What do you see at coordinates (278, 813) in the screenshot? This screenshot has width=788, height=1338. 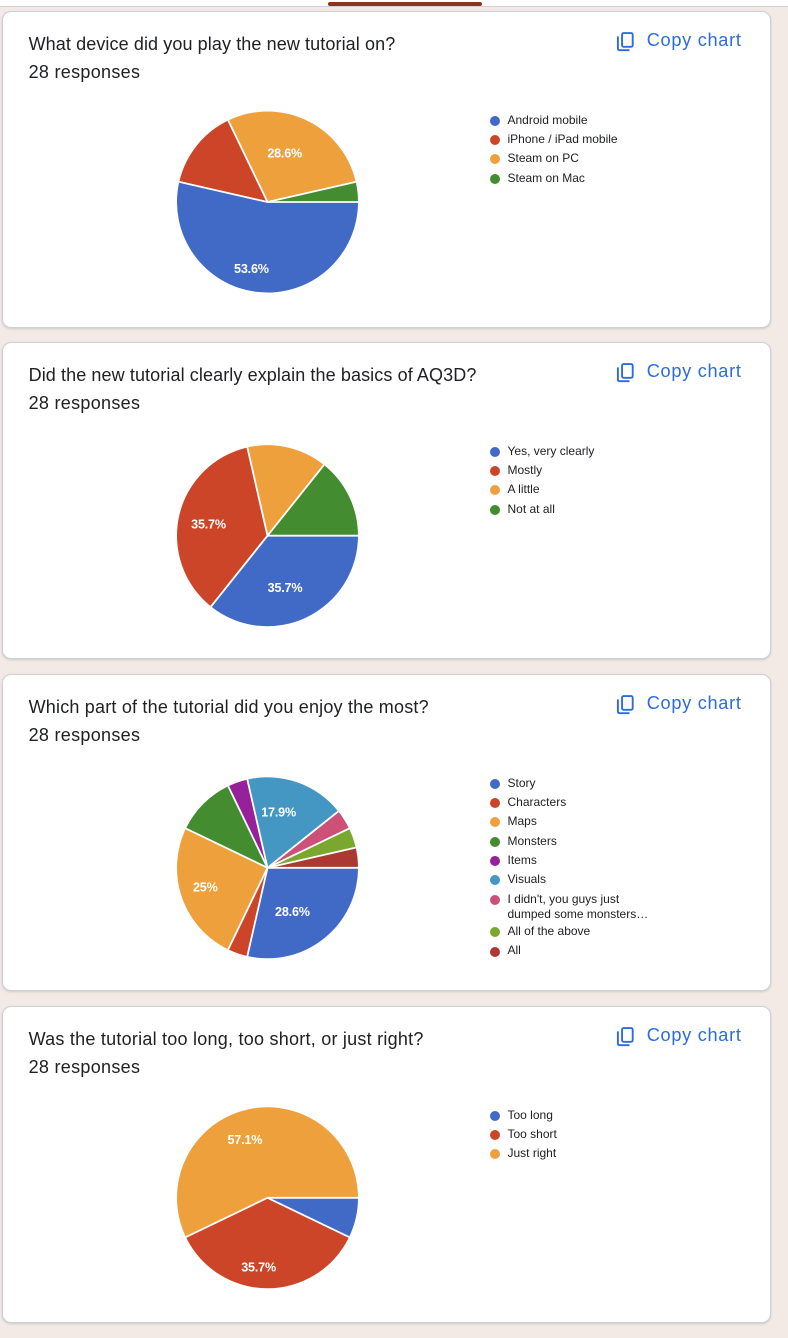 I see `svg-text: 17.9%` at bounding box center [278, 813].